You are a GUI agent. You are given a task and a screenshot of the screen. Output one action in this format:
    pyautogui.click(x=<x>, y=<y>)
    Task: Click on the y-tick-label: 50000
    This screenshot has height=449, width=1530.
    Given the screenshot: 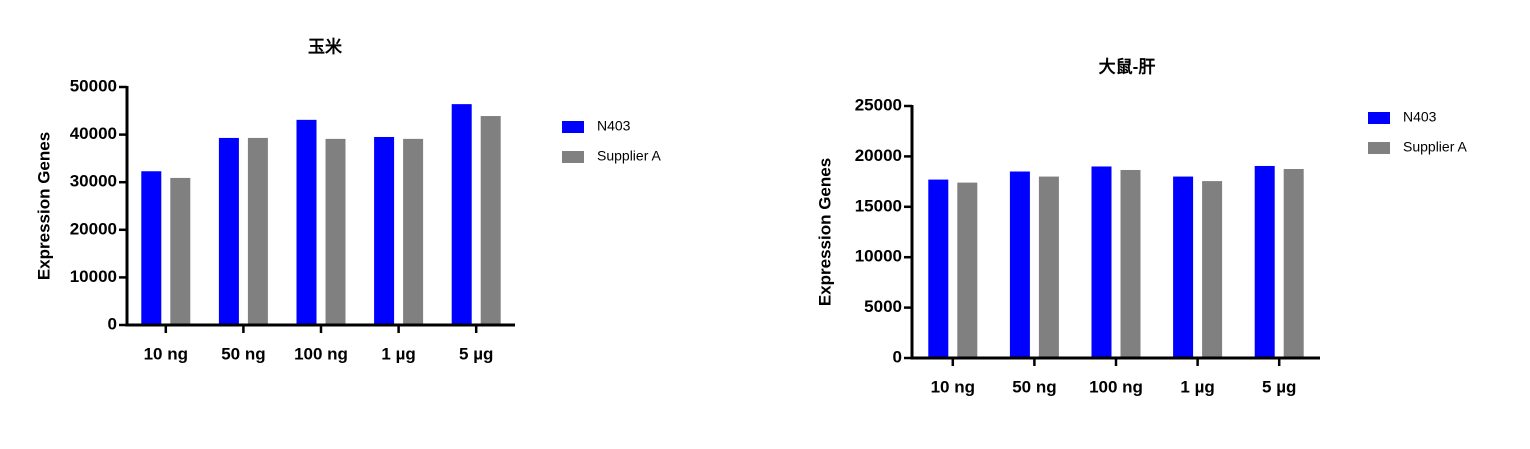 What is the action you would take?
    pyautogui.click(x=93, y=85)
    